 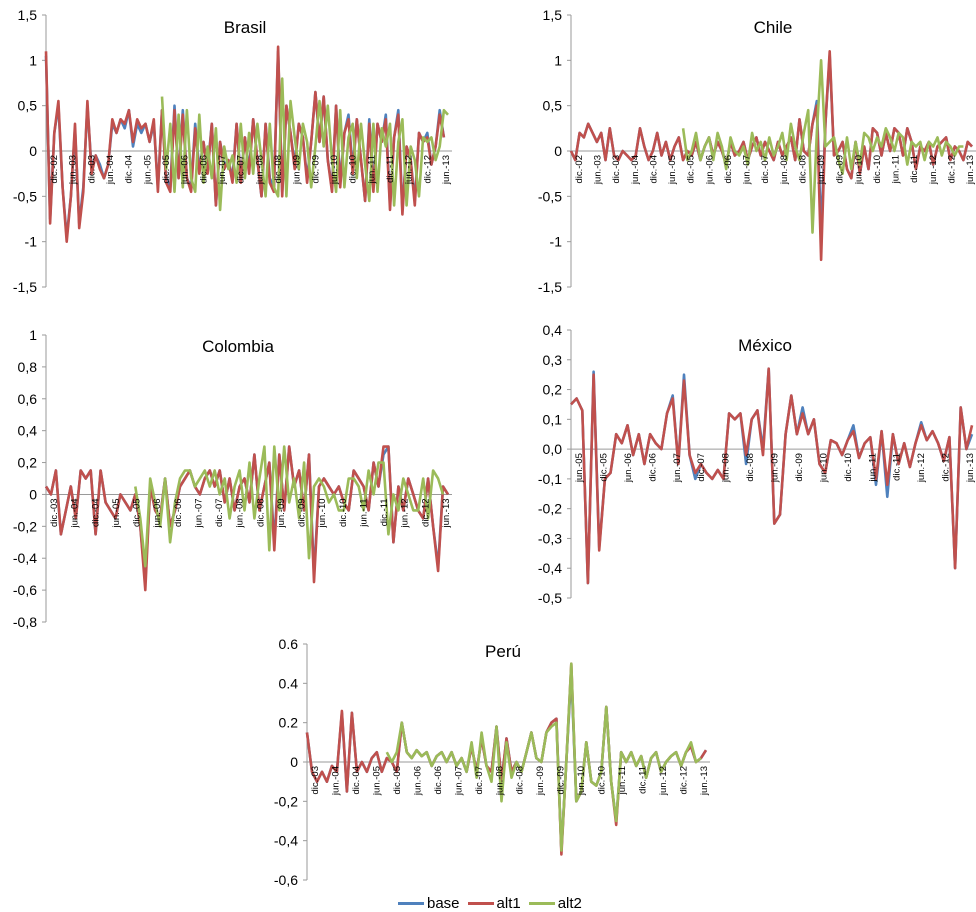 What do you see at coordinates (334, 170) in the screenshot?
I see `x-tick-label: jun.-10` at bounding box center [334, 170].